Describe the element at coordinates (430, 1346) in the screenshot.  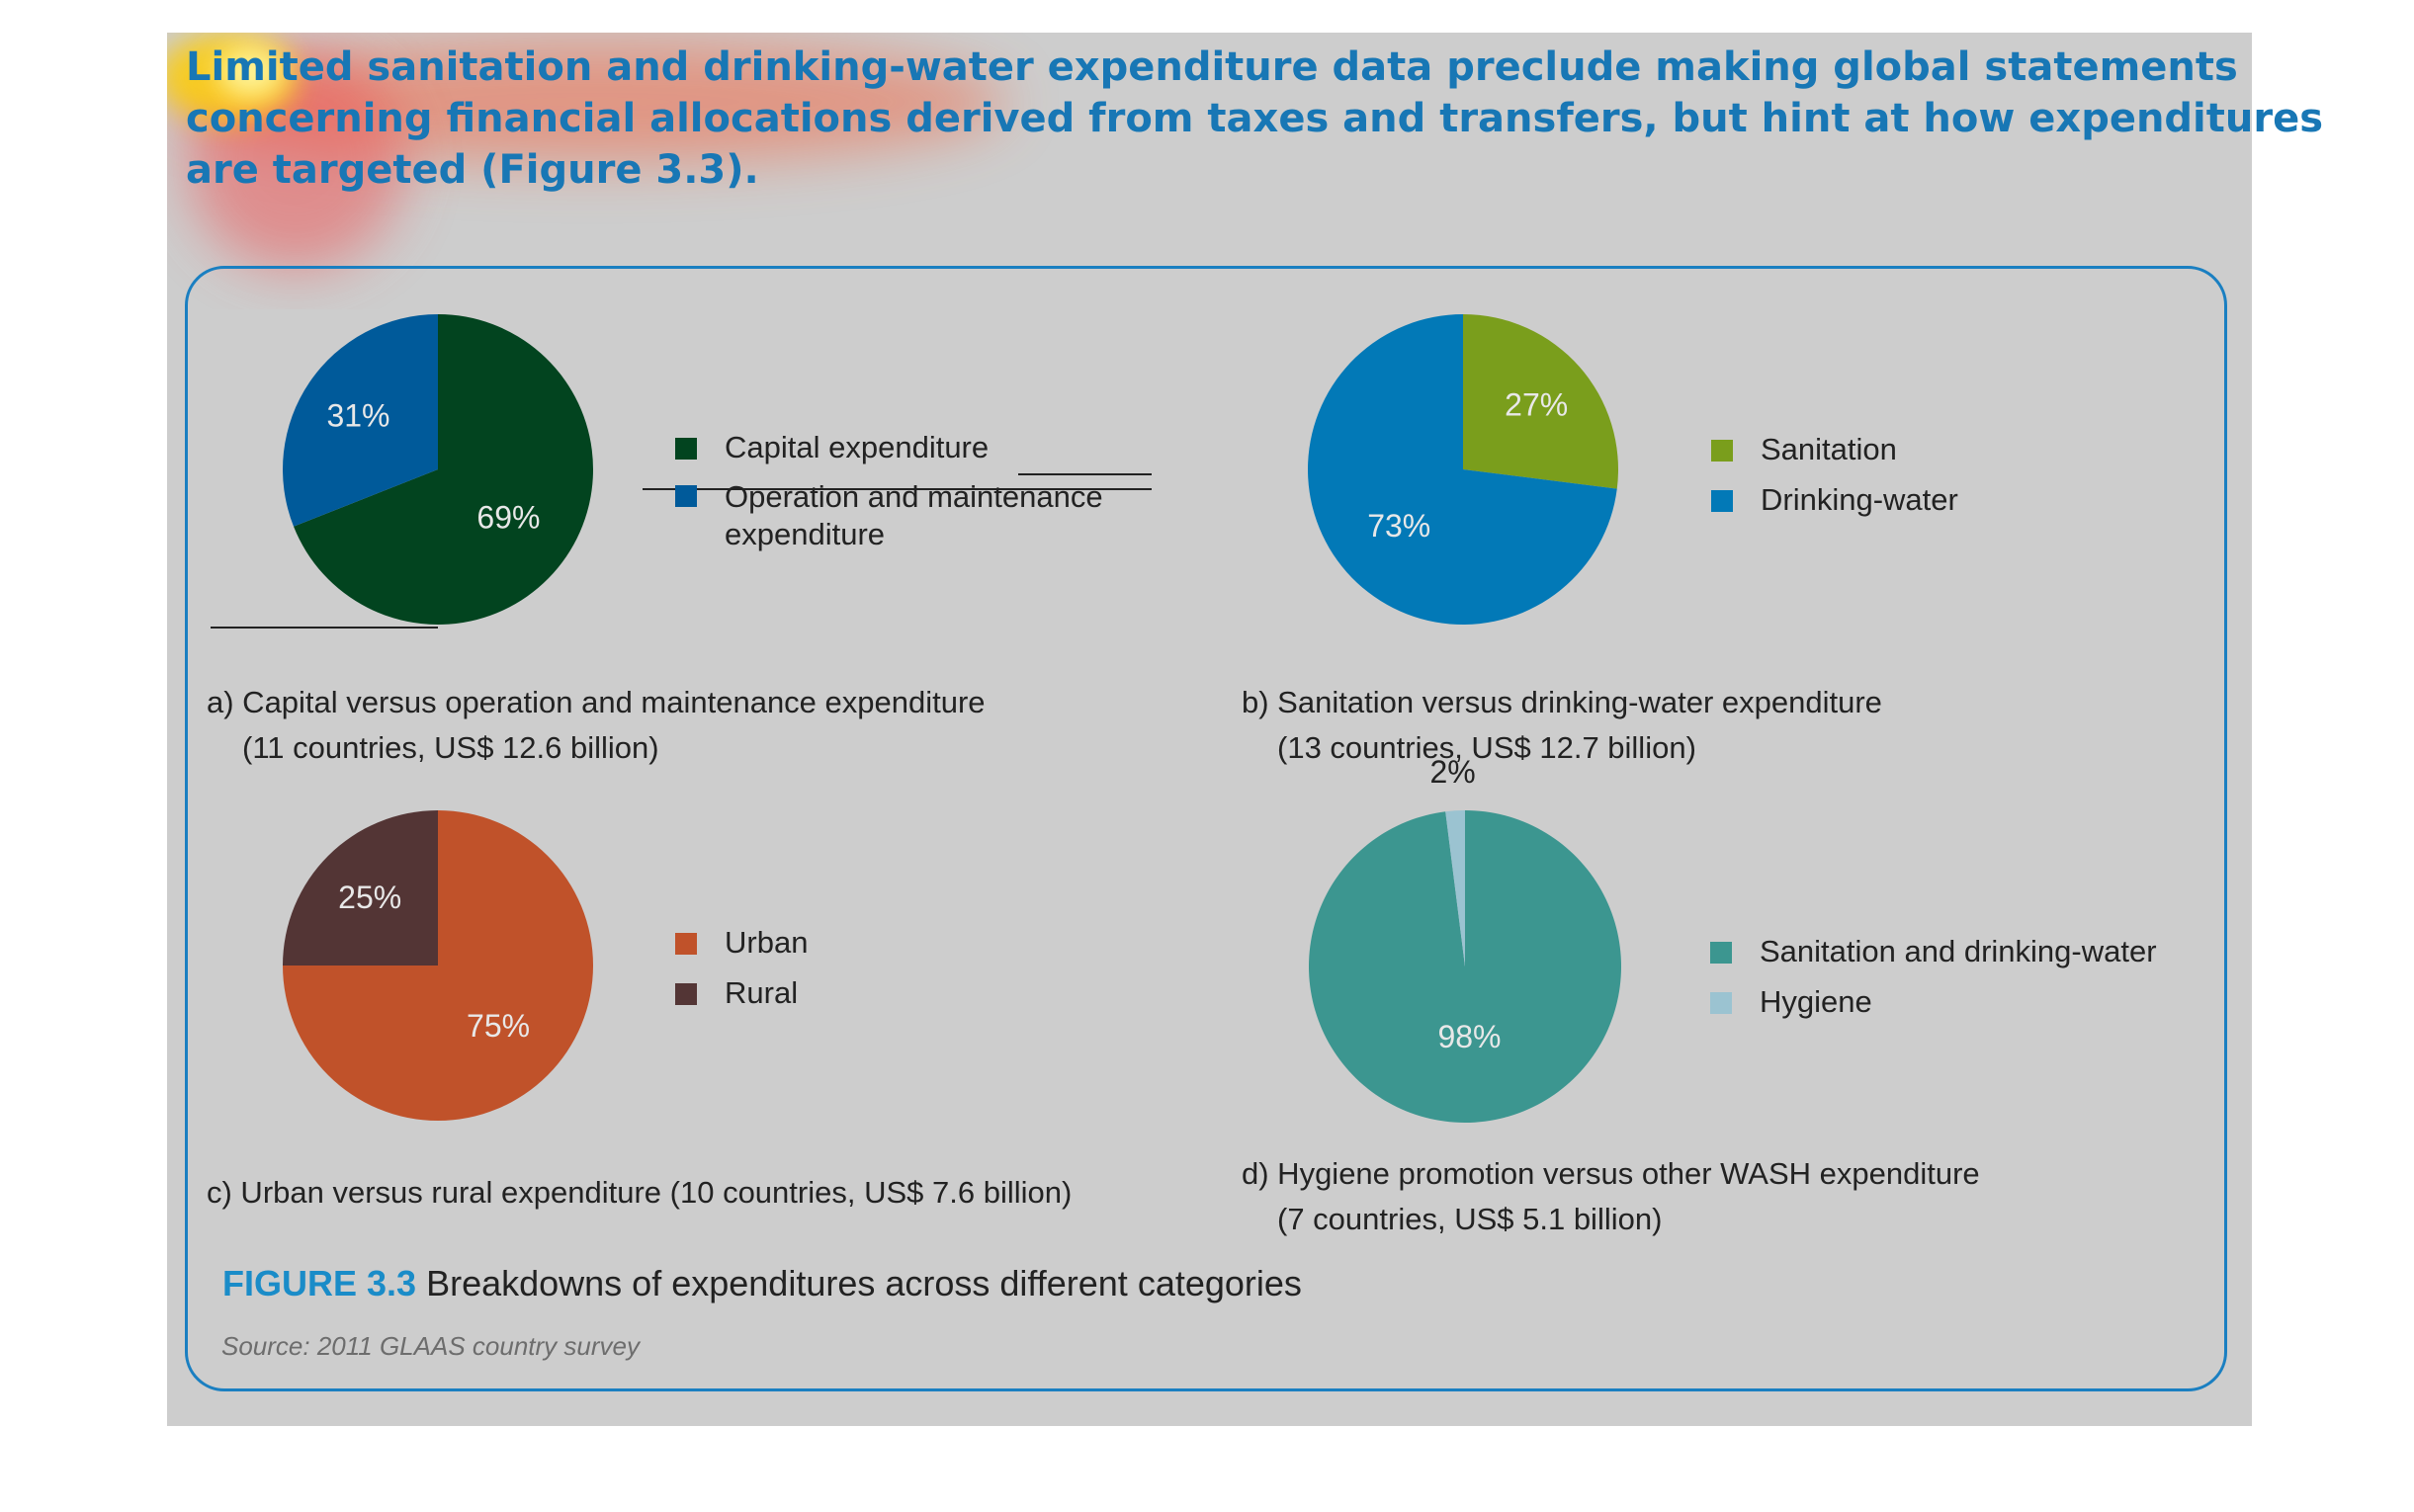
I see `figure-source: Source: 2011 GLAAS country survey` at that location.